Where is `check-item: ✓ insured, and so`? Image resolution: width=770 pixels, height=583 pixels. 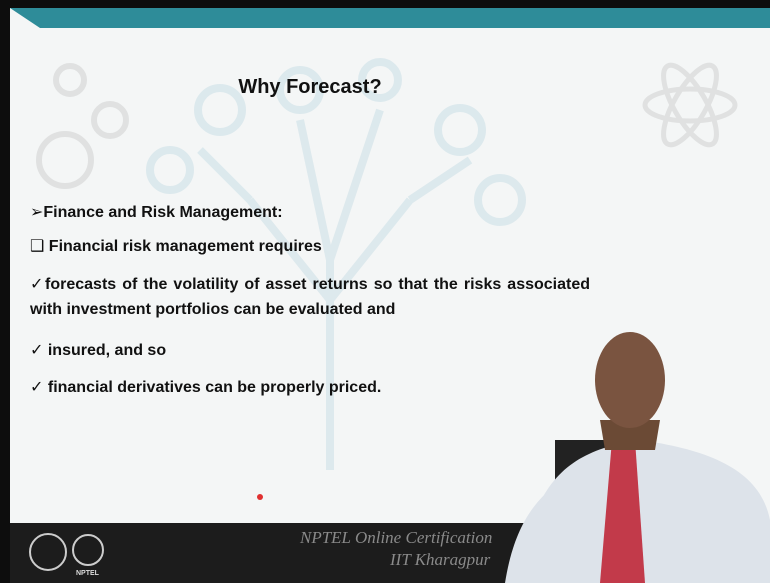
check-item: ✓ insured, and so is located at coordinates (98, 350).